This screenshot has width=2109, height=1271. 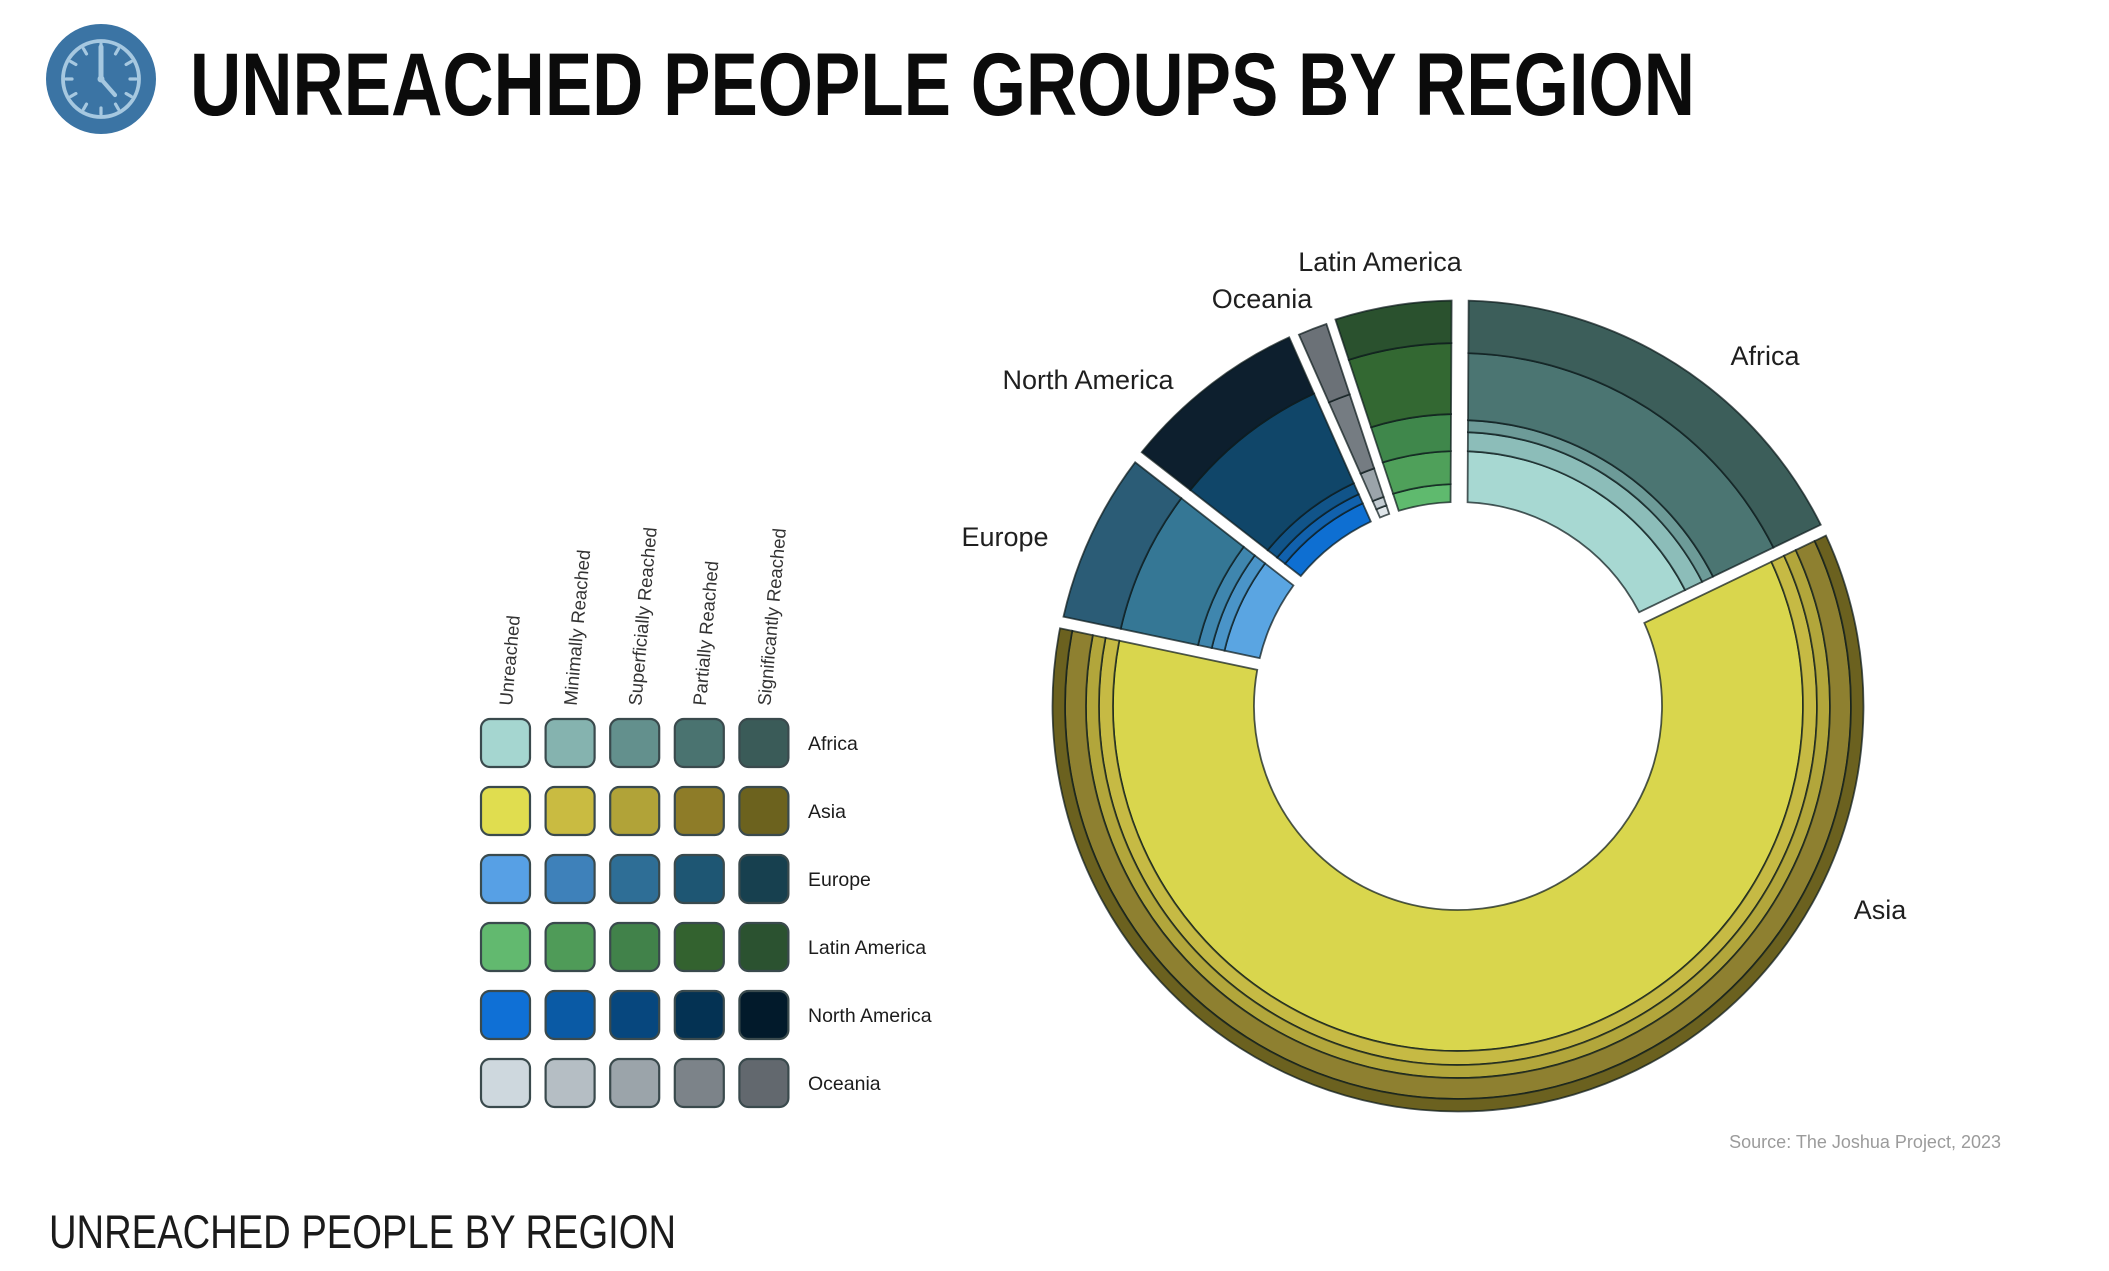 What do you see at coordinates (1865, 1142) in the screenshot?
I see `svg-text:Source: The Joshua Project, 20: Source: The Joshua Project, 2023` at bounding box center [1865, 1142].